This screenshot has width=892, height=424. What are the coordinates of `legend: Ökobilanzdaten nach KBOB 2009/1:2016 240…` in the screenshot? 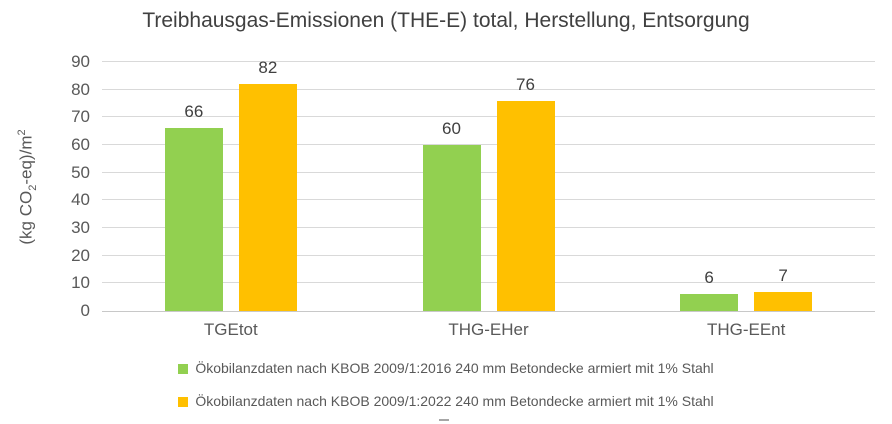 It's located at (446, 385).